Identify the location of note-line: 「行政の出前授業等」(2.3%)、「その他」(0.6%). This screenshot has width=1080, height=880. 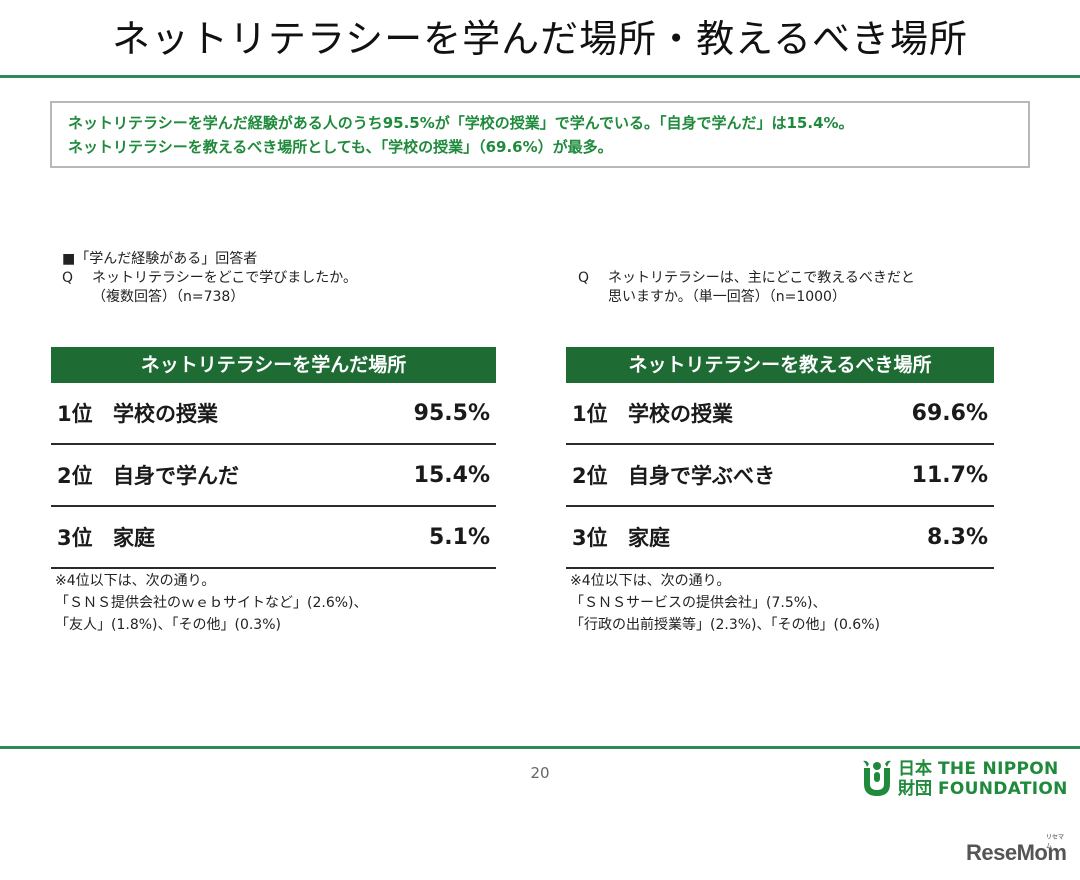
(725, 625).